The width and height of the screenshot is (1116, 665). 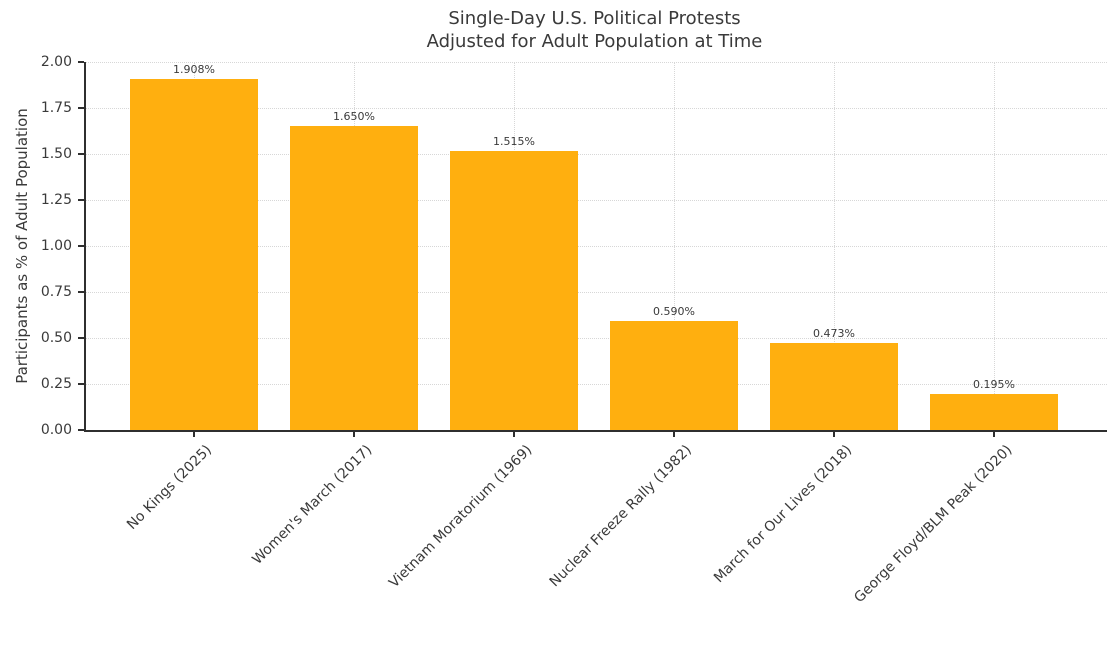 What do you see at coordinates (594, 42) in the screenshot?
I see `chart-title-line2: Adjusted for Adult Population at Time` at bounding box center [594, 42].